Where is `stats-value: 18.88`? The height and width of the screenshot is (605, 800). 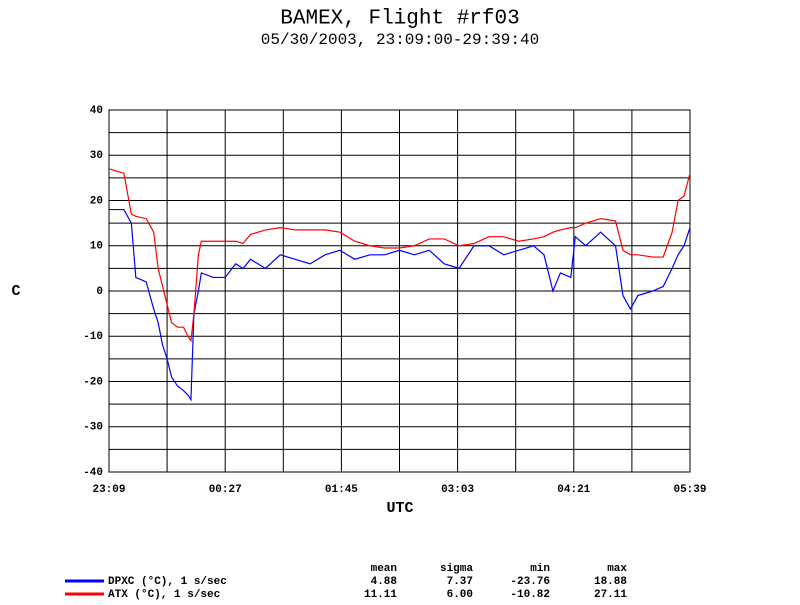 stats-value: 18.88 is located at coordinates (610, 582).